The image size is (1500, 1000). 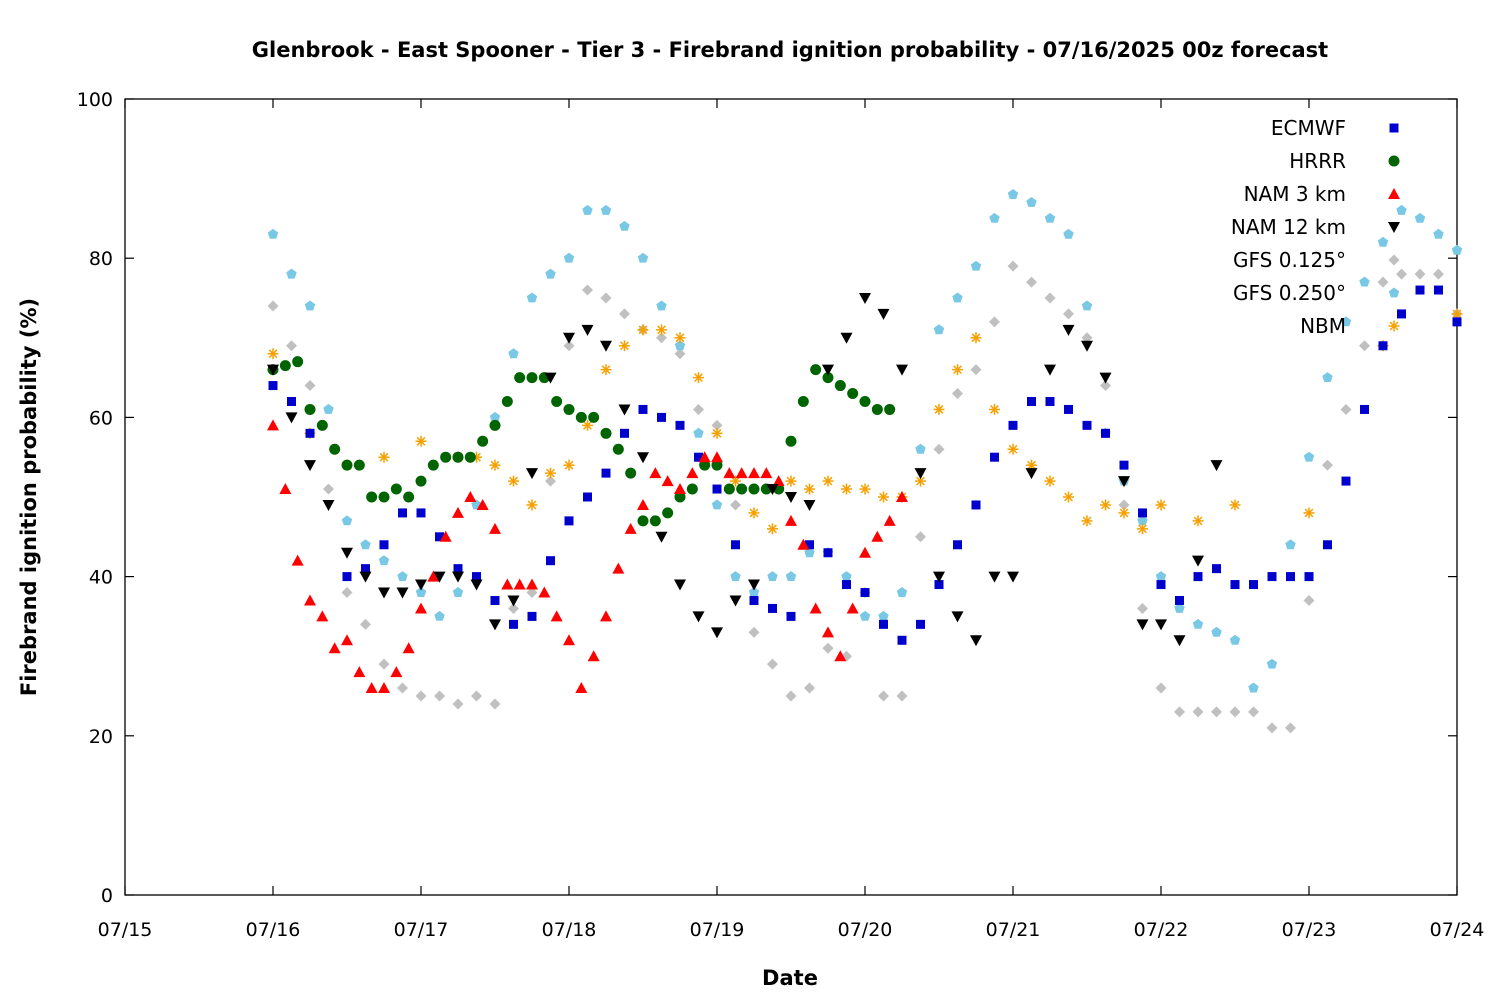 What do you see at coordinates (1013, 930) in the screenshot?
I see `x-tick-label: 07/21` at bounding box center [1013, 930].